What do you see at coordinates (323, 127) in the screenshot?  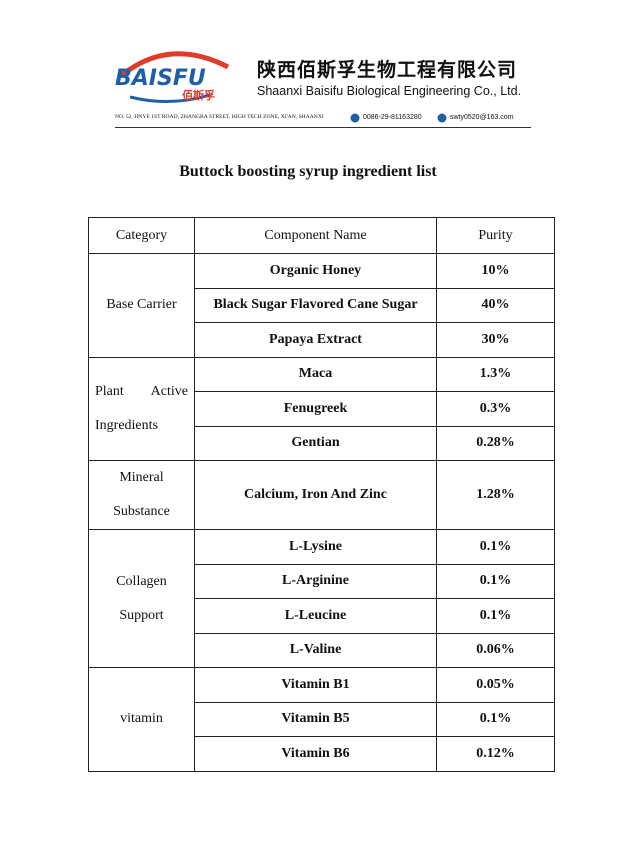 I see `header-rule` at bounding box center [323, 127].